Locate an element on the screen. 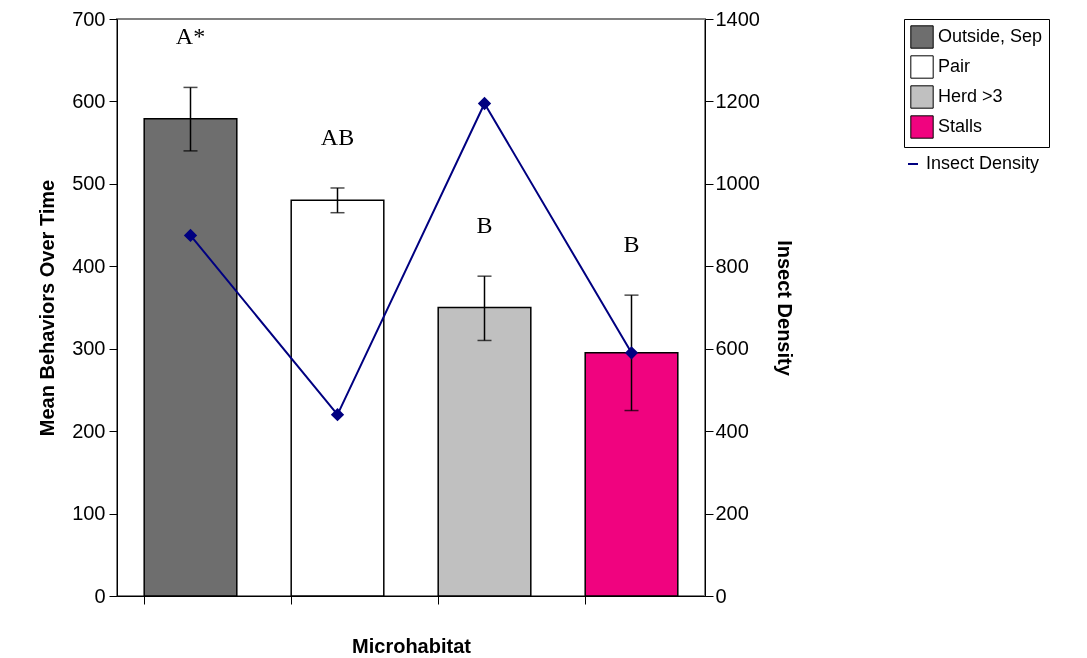 This screenshot has width=1087, height=658. annotation: AB is located at coordinates (337, 136).